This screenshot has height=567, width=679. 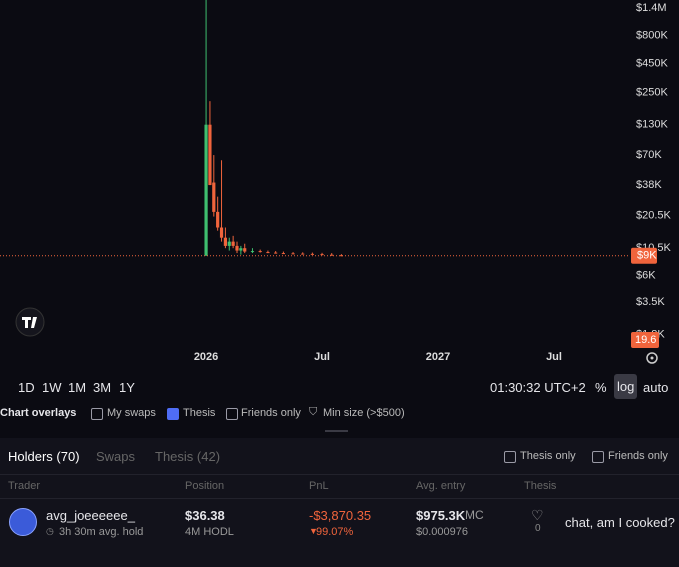 I want to click on volume-badge-label: 19.6, so click(x=645, y=340).